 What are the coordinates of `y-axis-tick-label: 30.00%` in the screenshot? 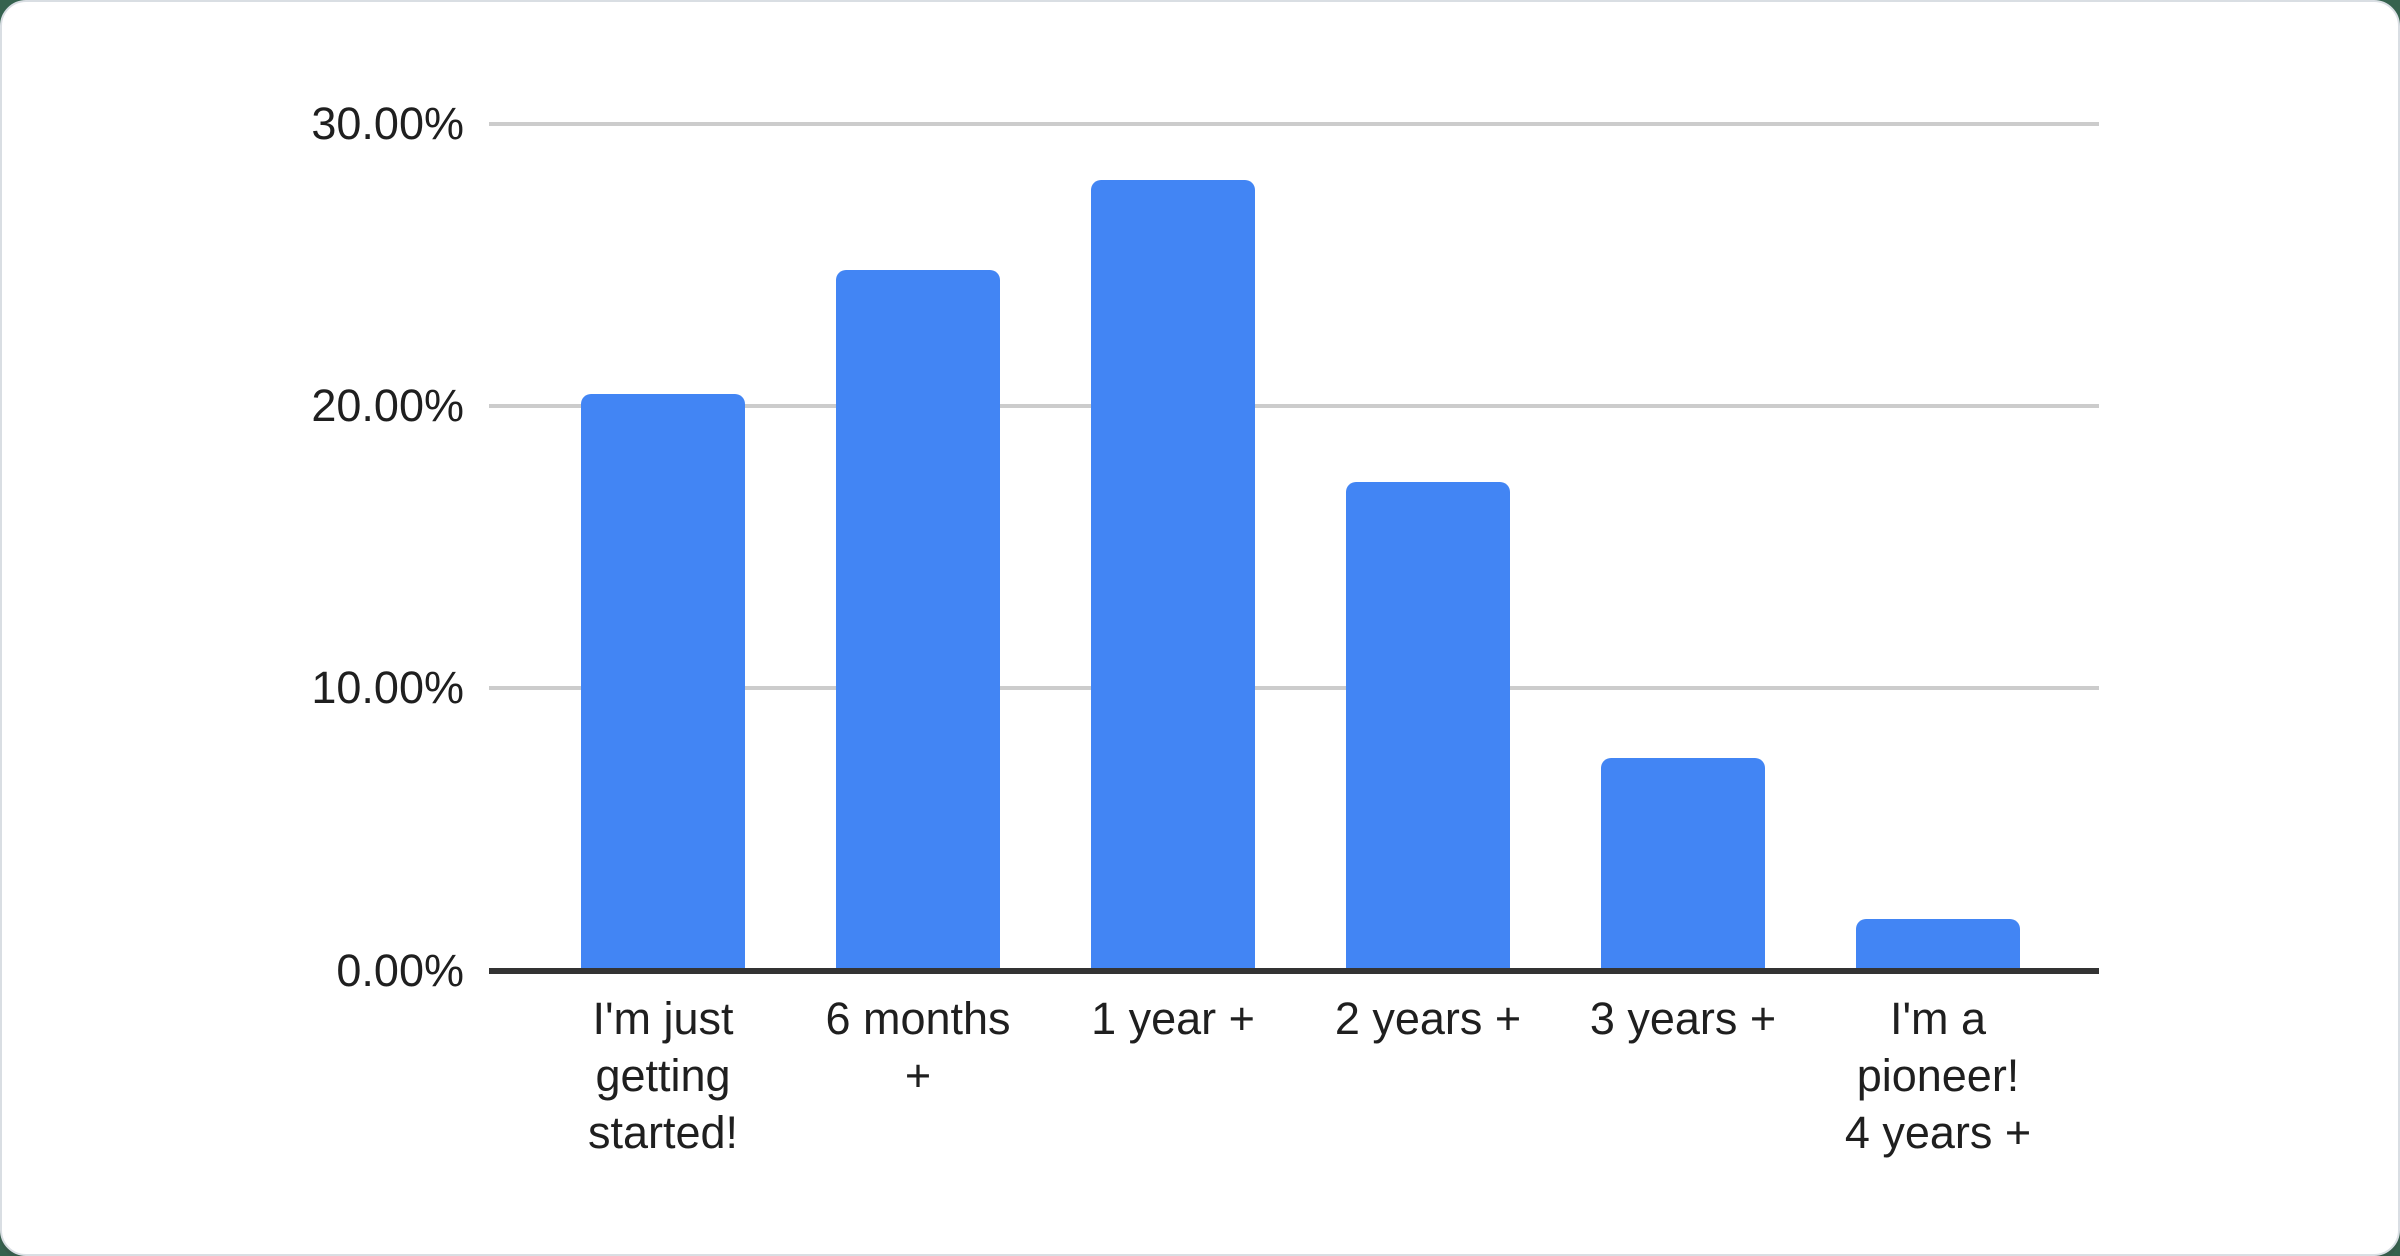 It's located at (387, 123).